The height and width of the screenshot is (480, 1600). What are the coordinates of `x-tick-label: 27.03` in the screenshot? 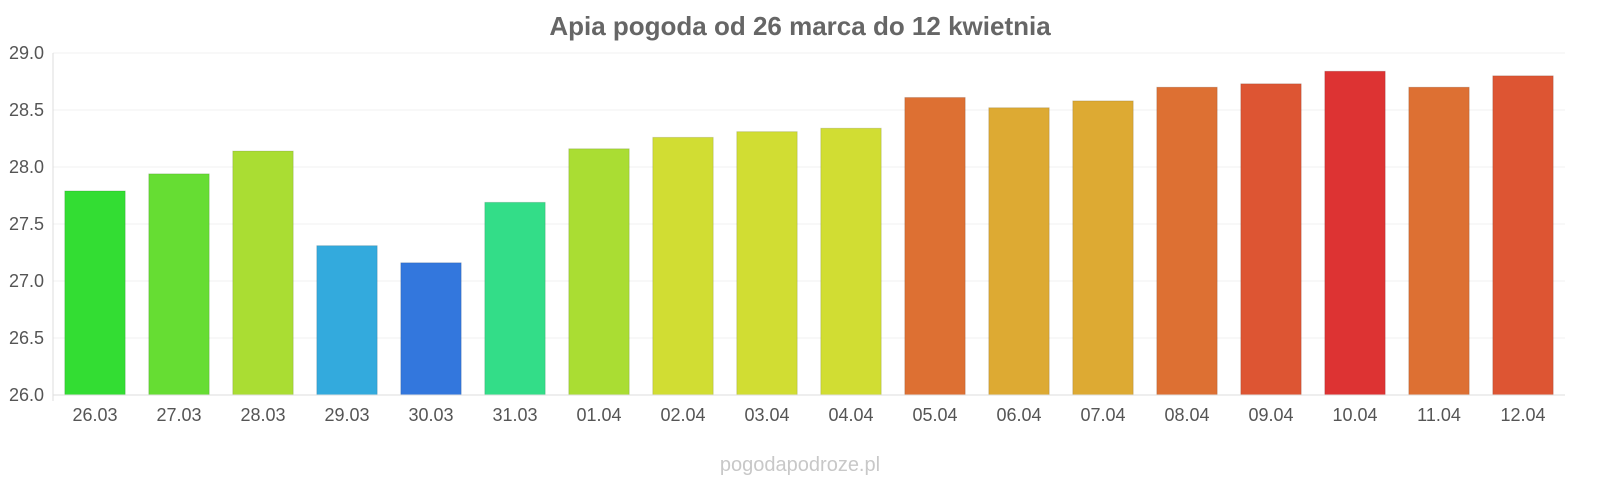 It's located at (178, 415).